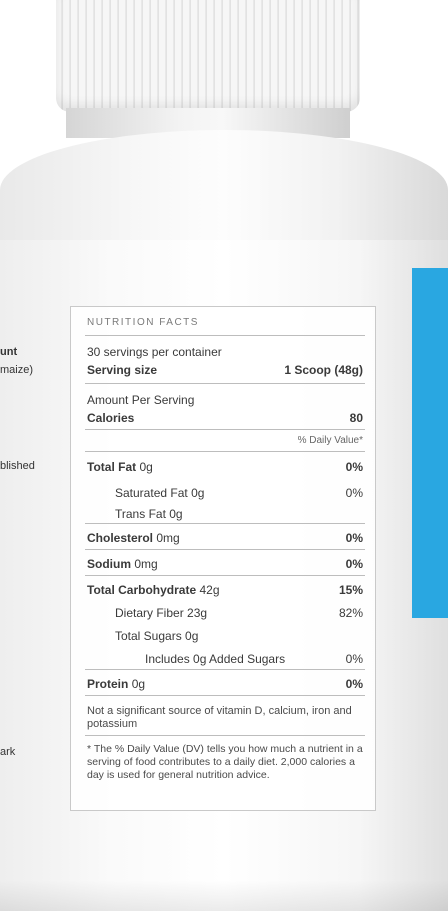 Image resolution: width=448 pixels, height=911 pixels. What do you see at coordinates (323, 370) in the screenshot?
I see `serving-size-value: 1 Scoop (48g)` at bounding box center [323, 370].